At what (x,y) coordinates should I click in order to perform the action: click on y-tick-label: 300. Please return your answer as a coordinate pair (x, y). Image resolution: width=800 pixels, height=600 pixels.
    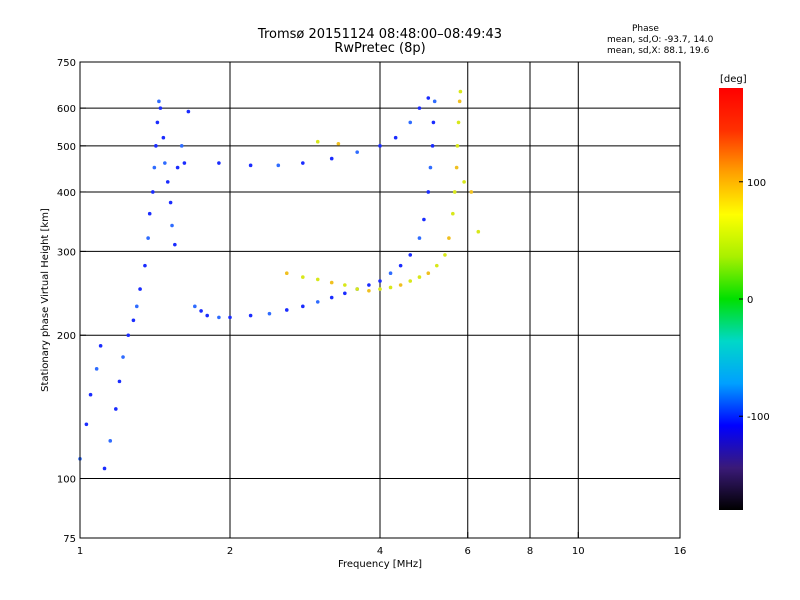
    Looking at the image, I should click on (66, 252).